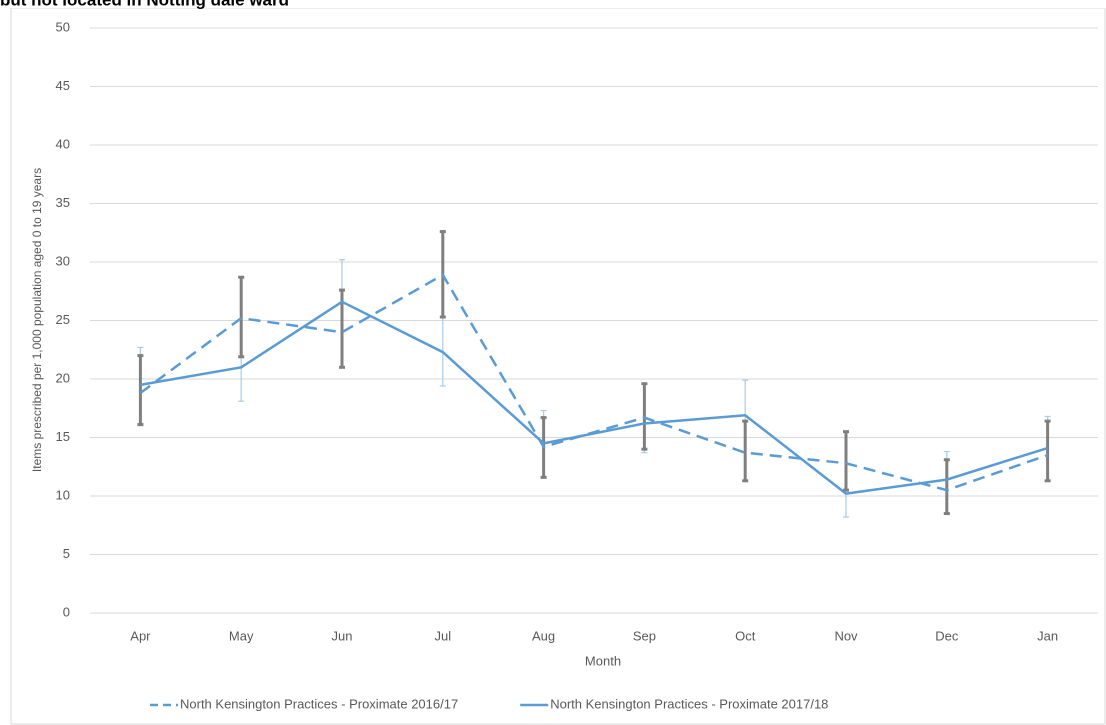 This screenshot has height=725, width=1106. I want to click on x-tick-label: Dec, so click(947, 635).